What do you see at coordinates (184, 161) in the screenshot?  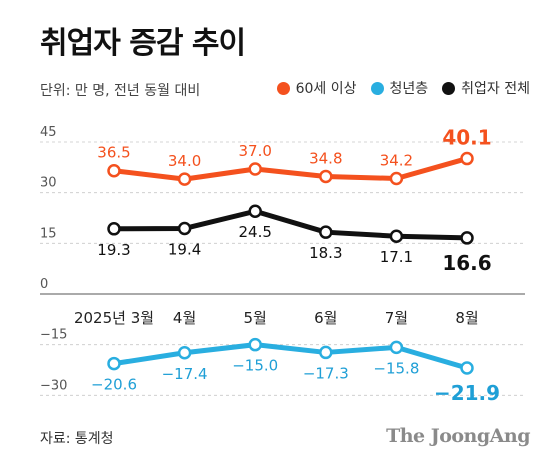 I see `data-label: 34.0` at bounding box center [184, 161].